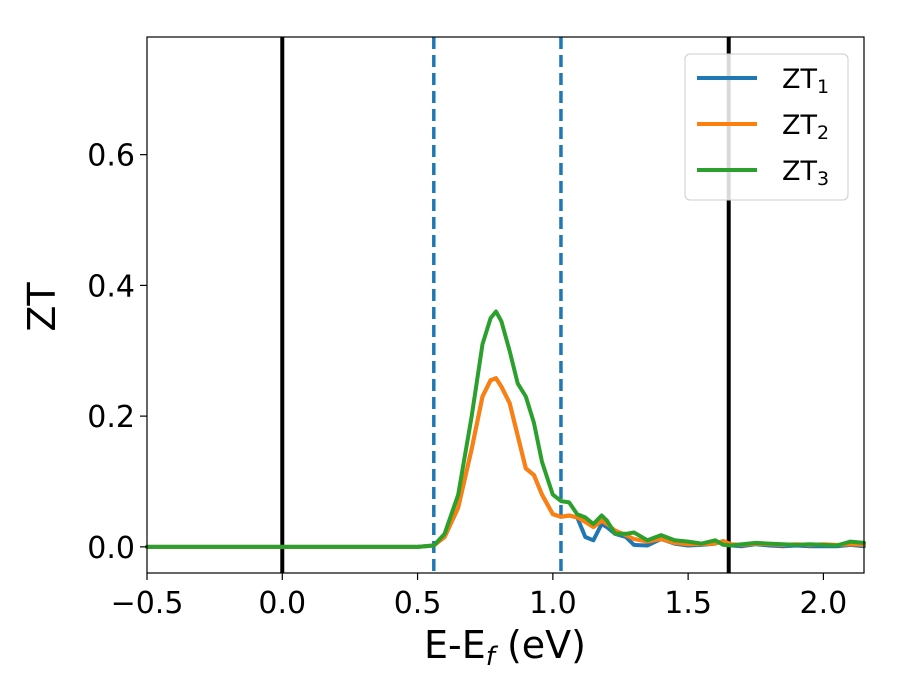 The image size is (900, 700). What do you see at coordinates (111, 156) in the screenshot?
I see `y-tick-label: 0.6` at bounding box center [111, 156].